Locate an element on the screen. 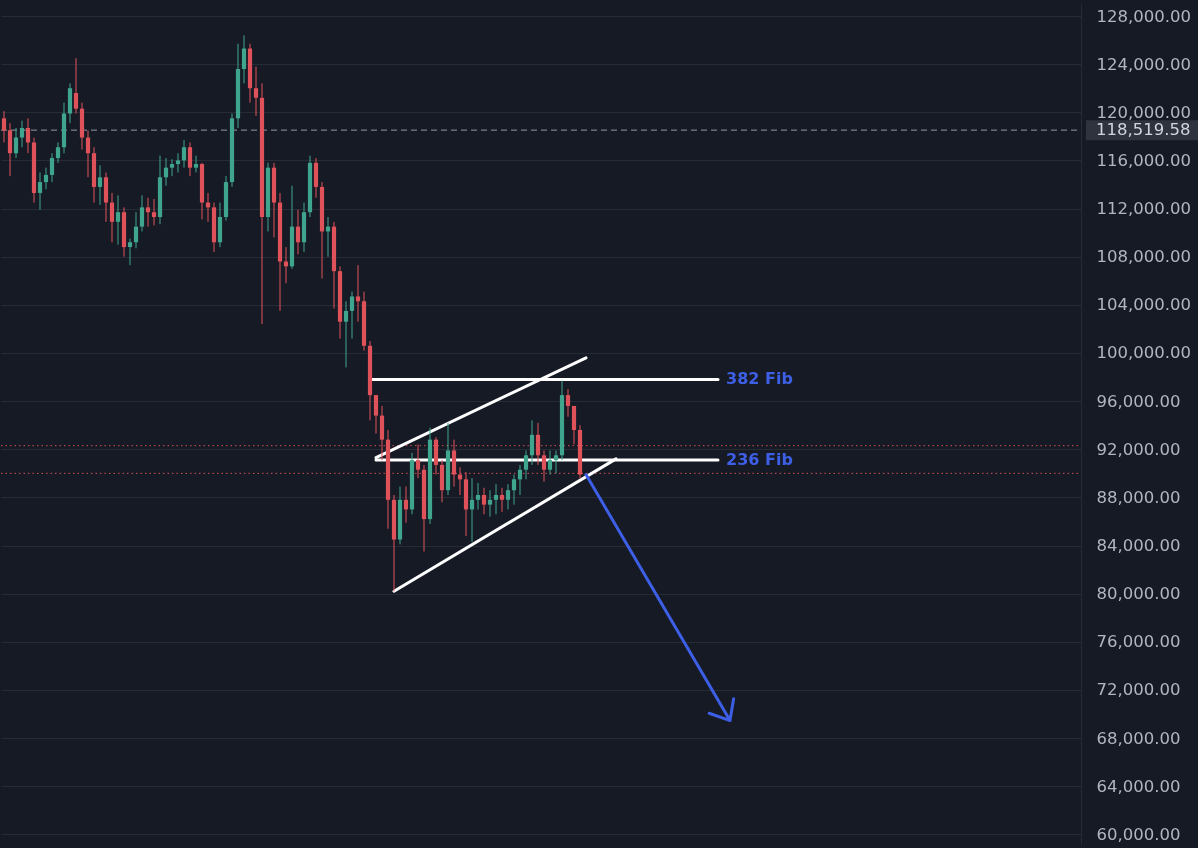 Image resolution: width=1200 pixels, height=848 pixels. y-tick-label: 124,000.00 is located at coordinates (1143, 64).